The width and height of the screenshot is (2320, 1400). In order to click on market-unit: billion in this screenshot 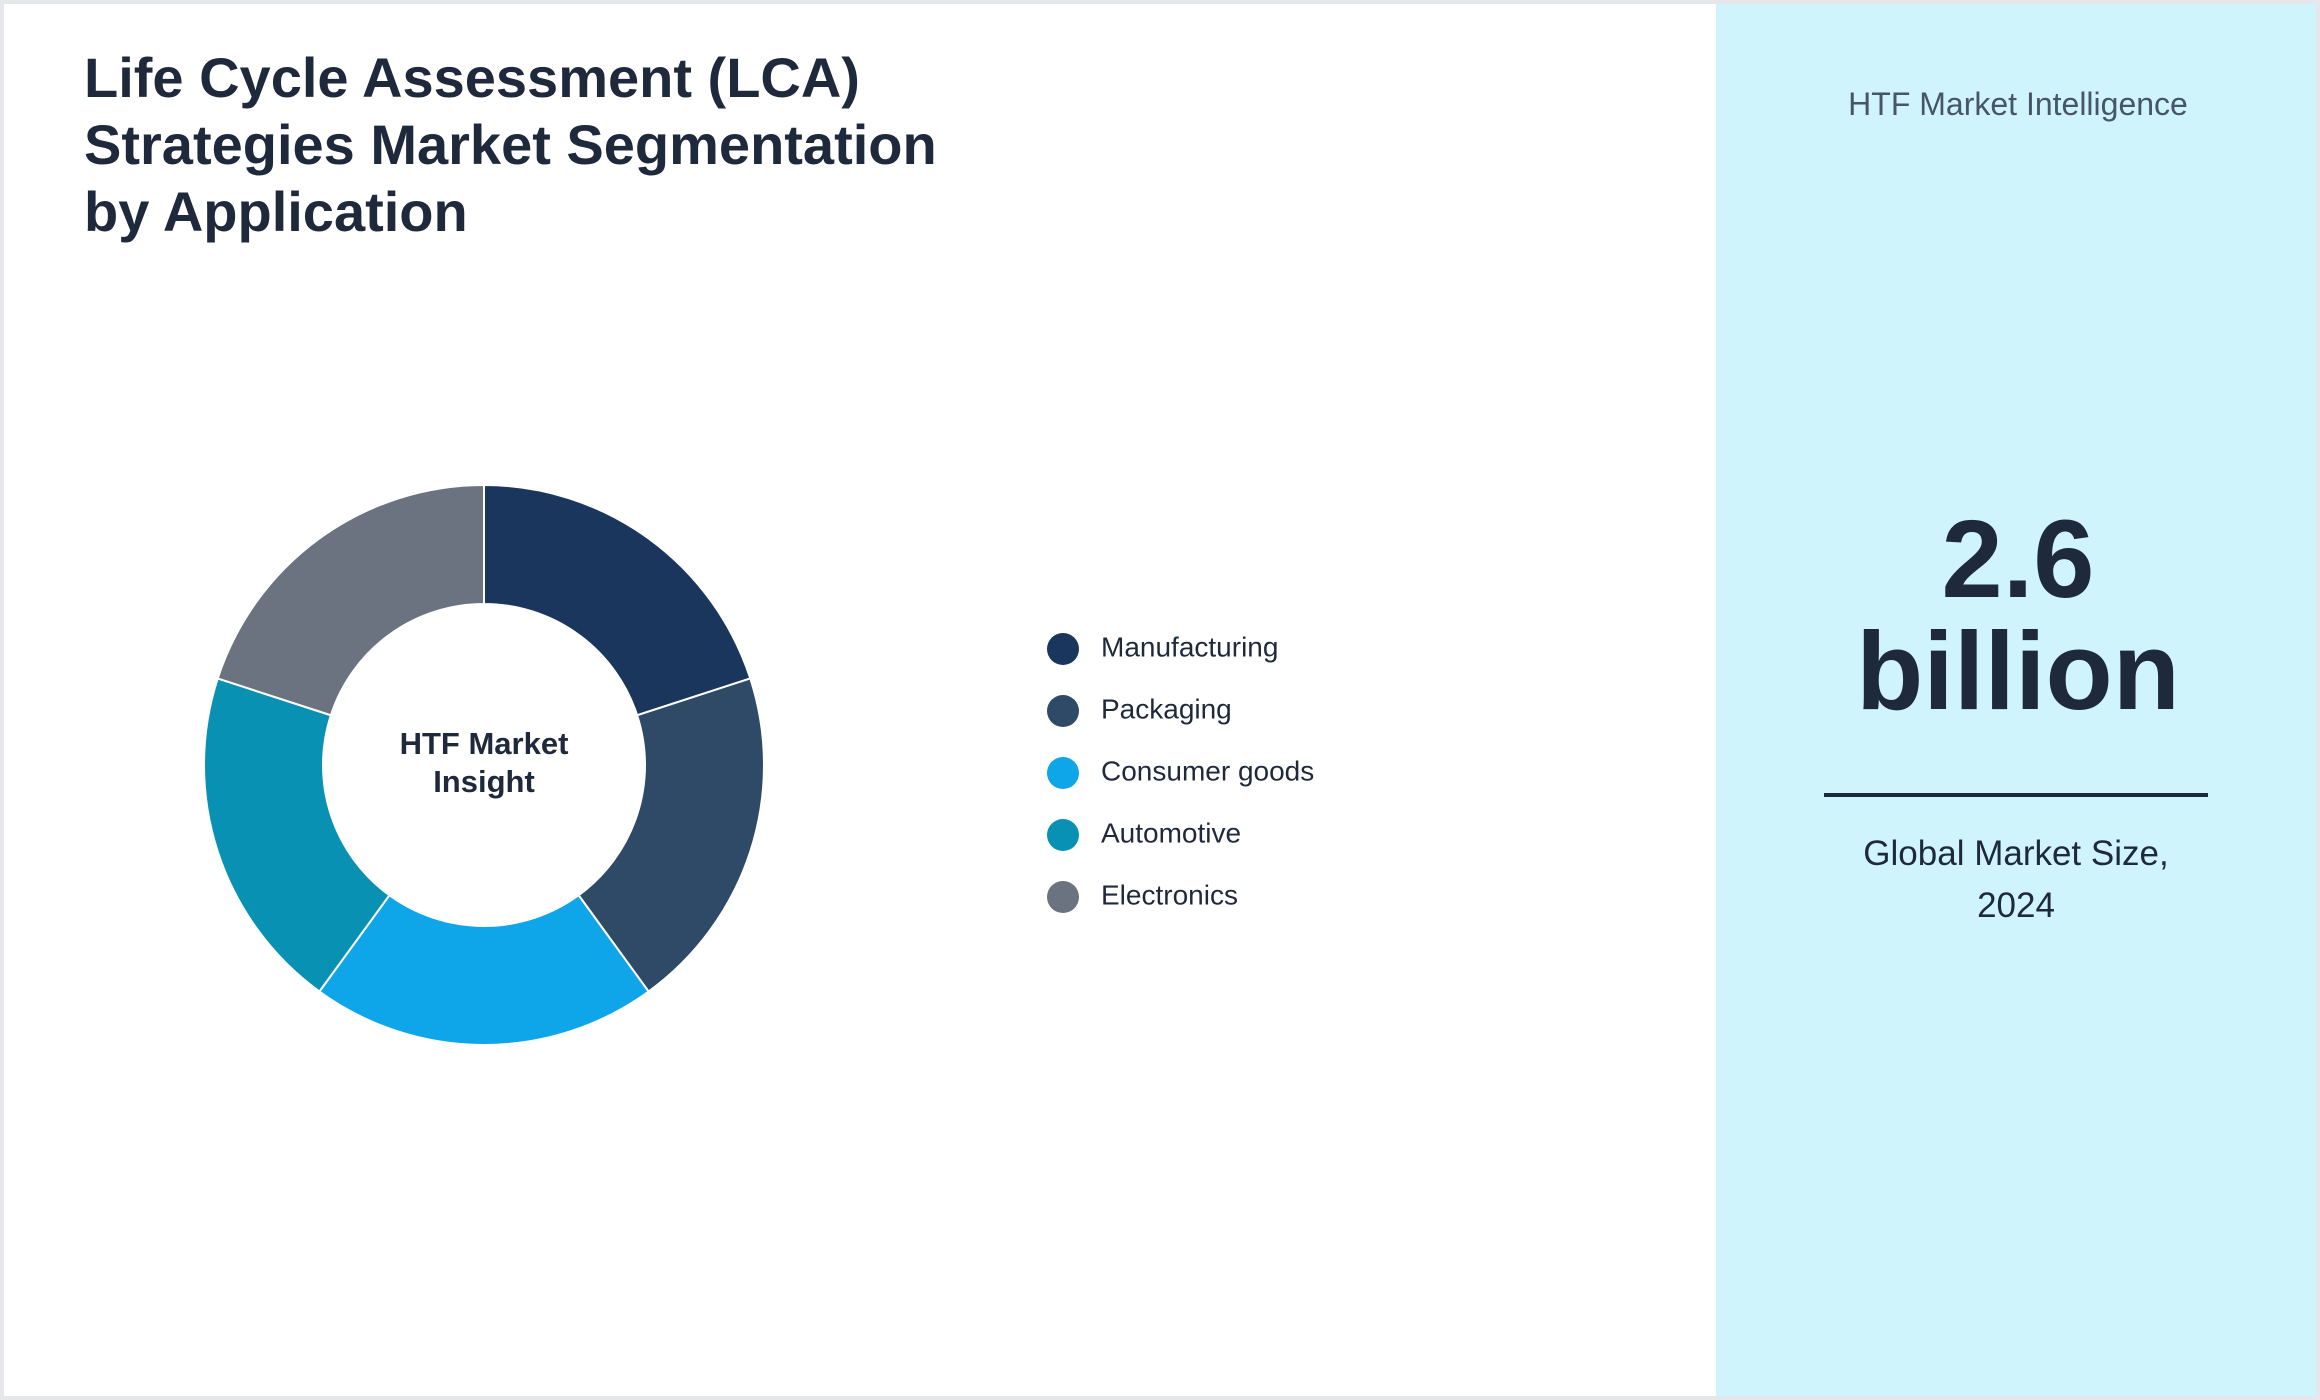, I will do `click(2018, 671)`.